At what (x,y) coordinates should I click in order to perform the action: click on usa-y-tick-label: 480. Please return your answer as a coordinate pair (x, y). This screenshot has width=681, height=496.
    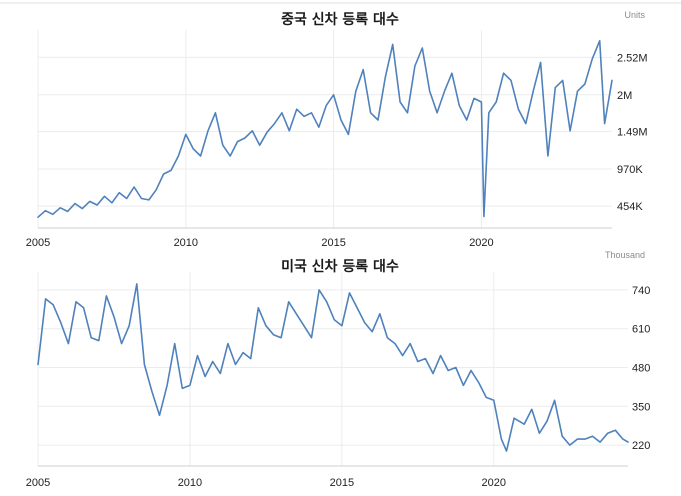
    Looking at the image, I should click on (641, 369).